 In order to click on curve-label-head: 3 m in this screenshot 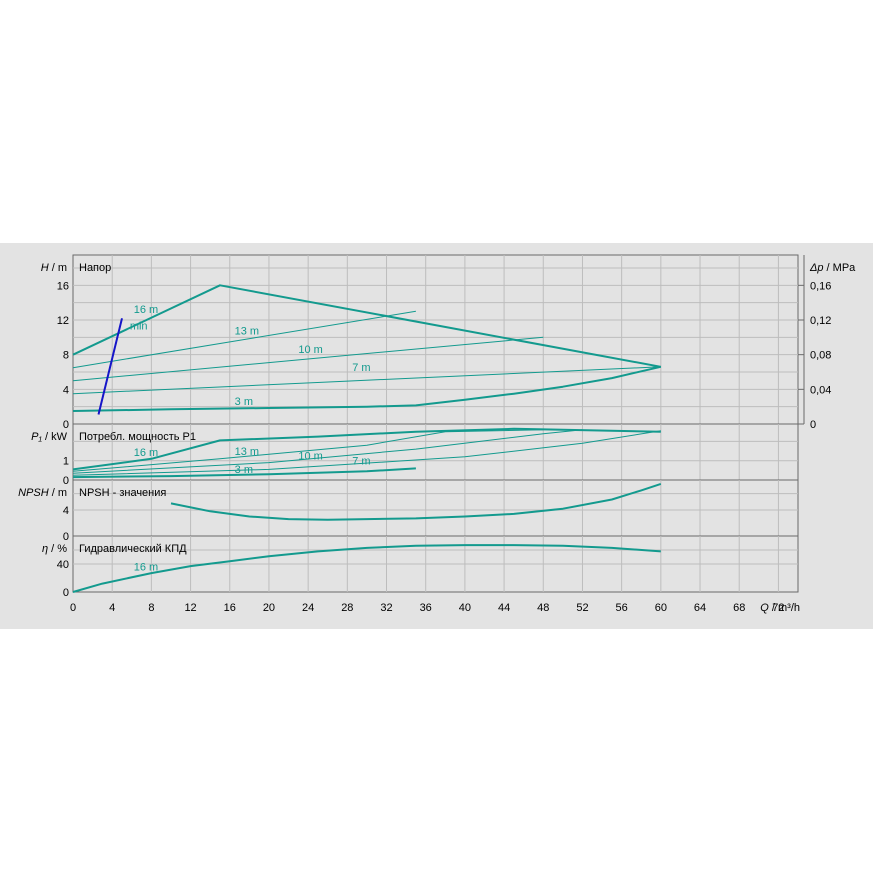, I will do `click(244, 402)`.